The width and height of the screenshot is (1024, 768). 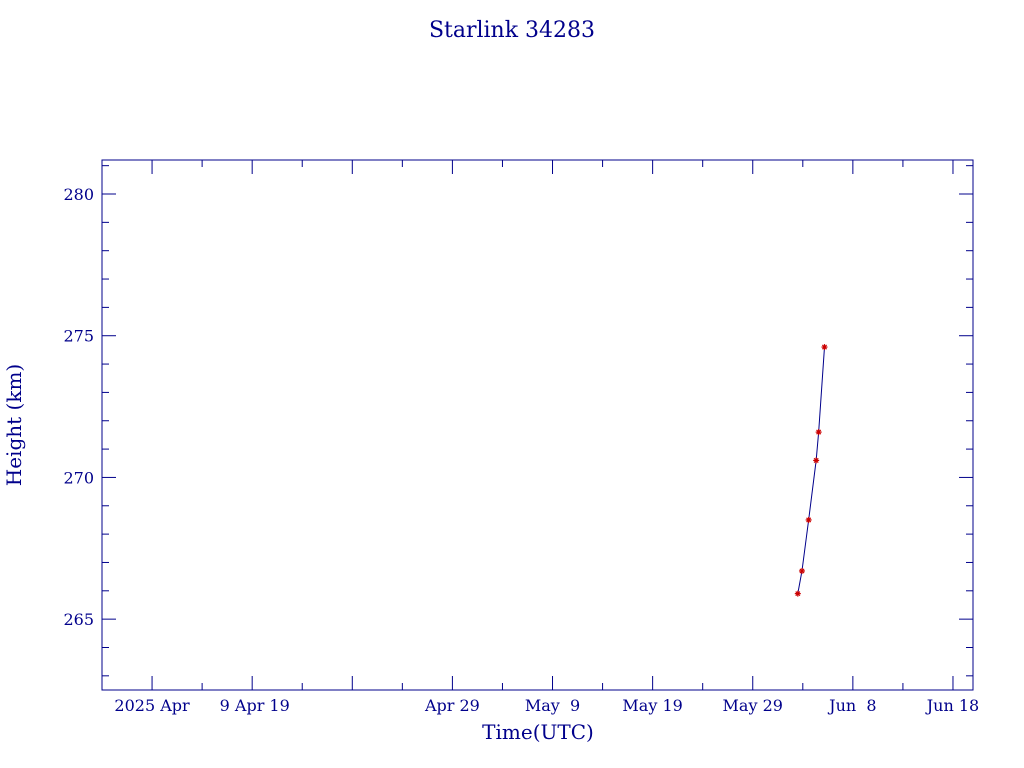 What do you see at coordinates (512, 30) in the screenshot?
I see `chart-title: Starlink 34283` at bounding box center [512, 30].